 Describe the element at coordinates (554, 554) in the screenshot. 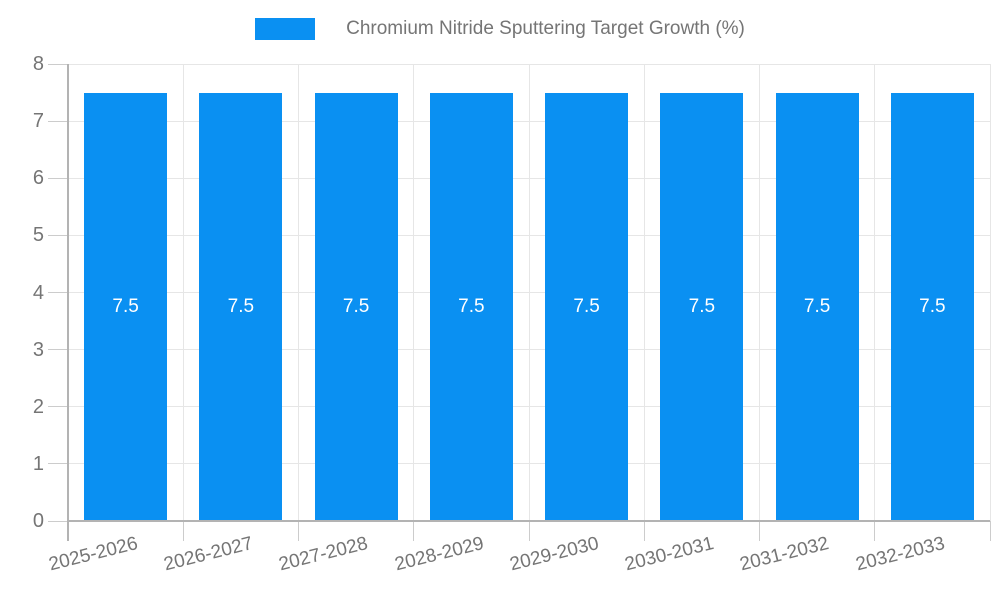

I see `x-tick-label: 2029-2030` at that location.